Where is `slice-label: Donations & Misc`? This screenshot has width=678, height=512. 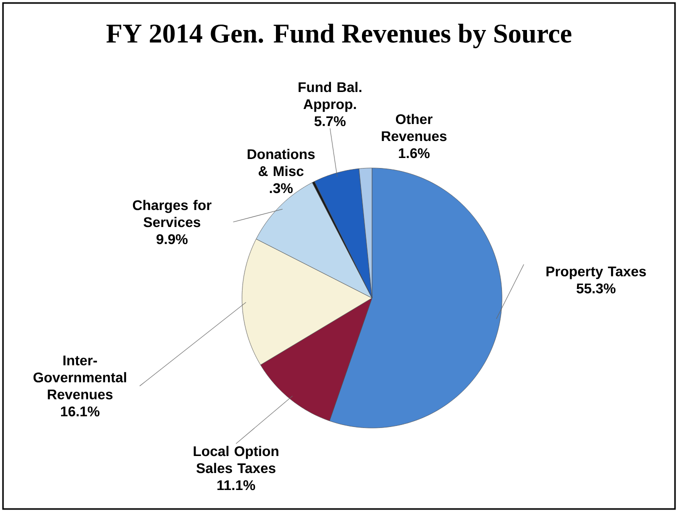 slice-label: Donations & Misc is located at coordinates (281, 162).